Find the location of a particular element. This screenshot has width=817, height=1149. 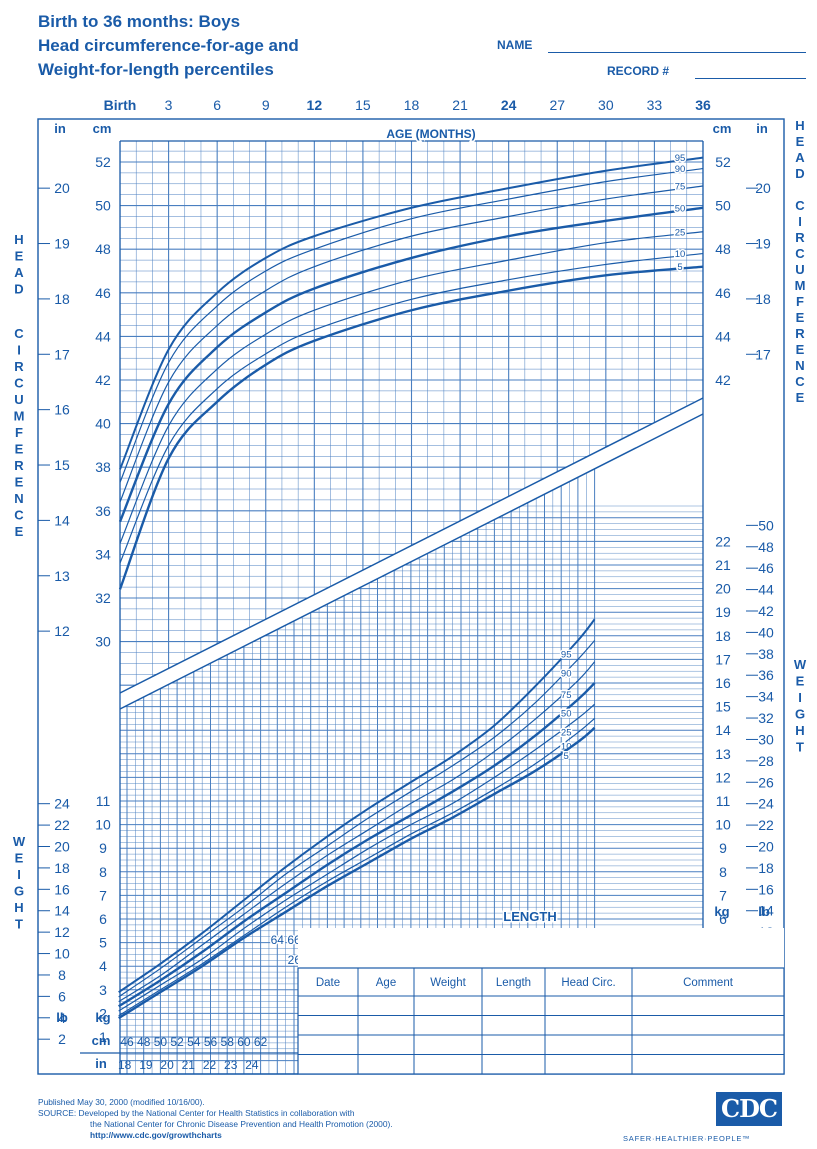

wl-lb-unit: lb is located at coordinates (62, 1017).